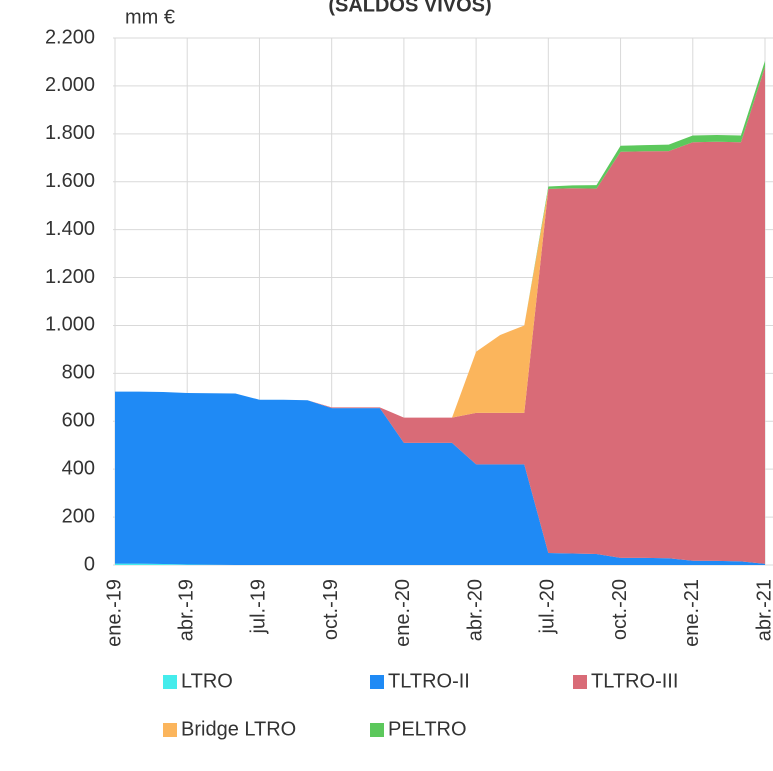 The height and width of the screenshot is (771, 773). What do you see at coordinates (70, 37) in the screenshot?
I see `y-tick-label: 2.200` at bounding box center [70, 37].